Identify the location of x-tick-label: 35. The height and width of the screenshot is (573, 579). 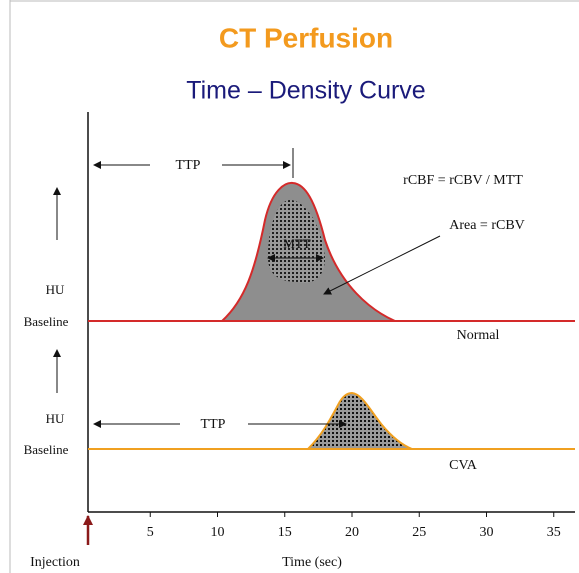
(554, 532).